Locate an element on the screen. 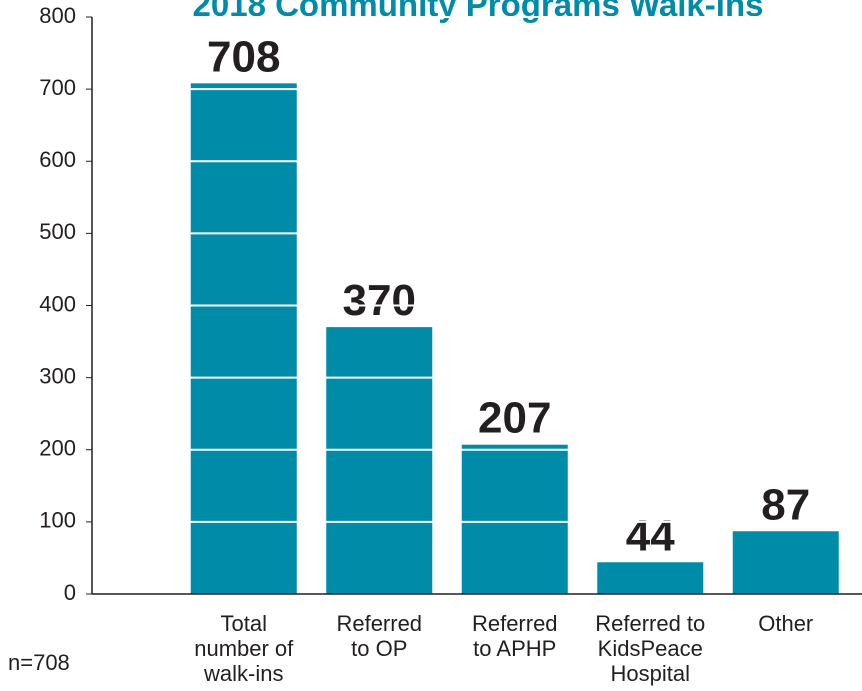  value-label: 44 is located at coordinates (650, 535).